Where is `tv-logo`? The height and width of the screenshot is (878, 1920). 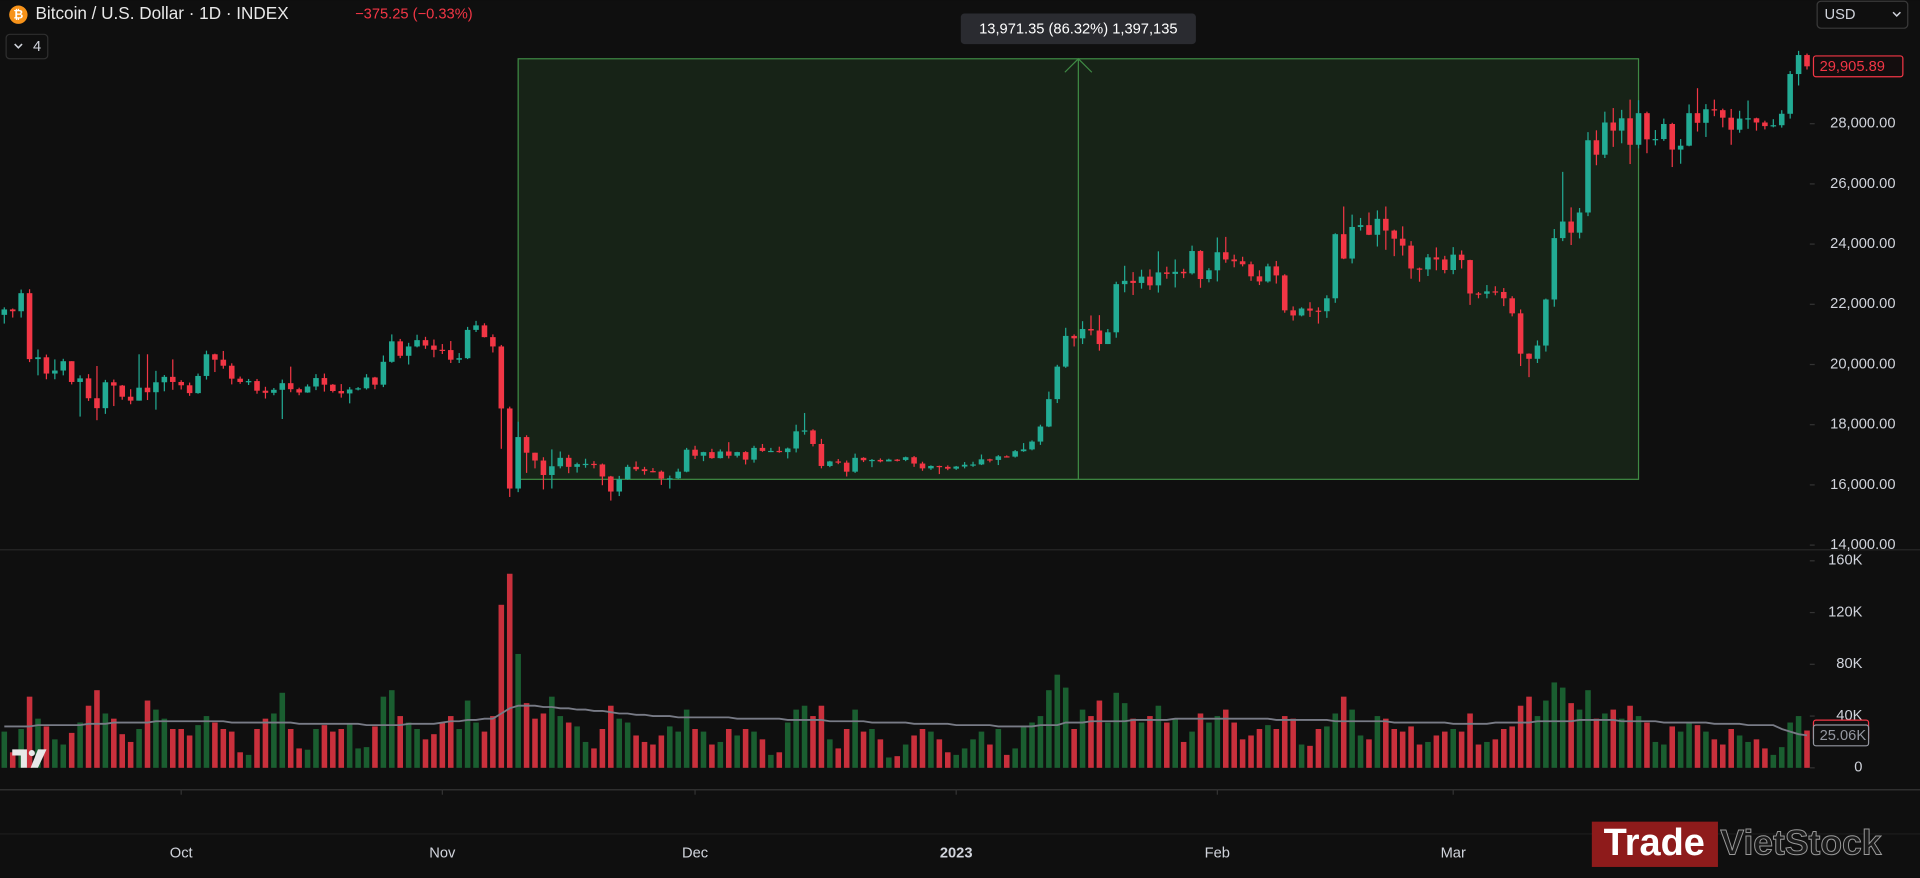
tv-logo is located at coordinates (29, 758).